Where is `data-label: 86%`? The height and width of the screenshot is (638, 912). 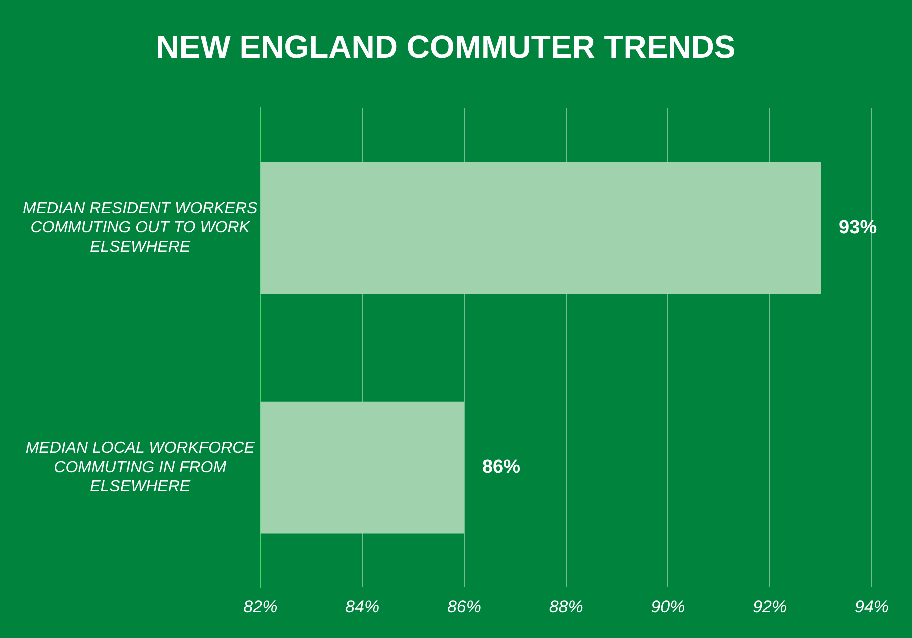 data-label: 86% is located at coordinates (501, 467).